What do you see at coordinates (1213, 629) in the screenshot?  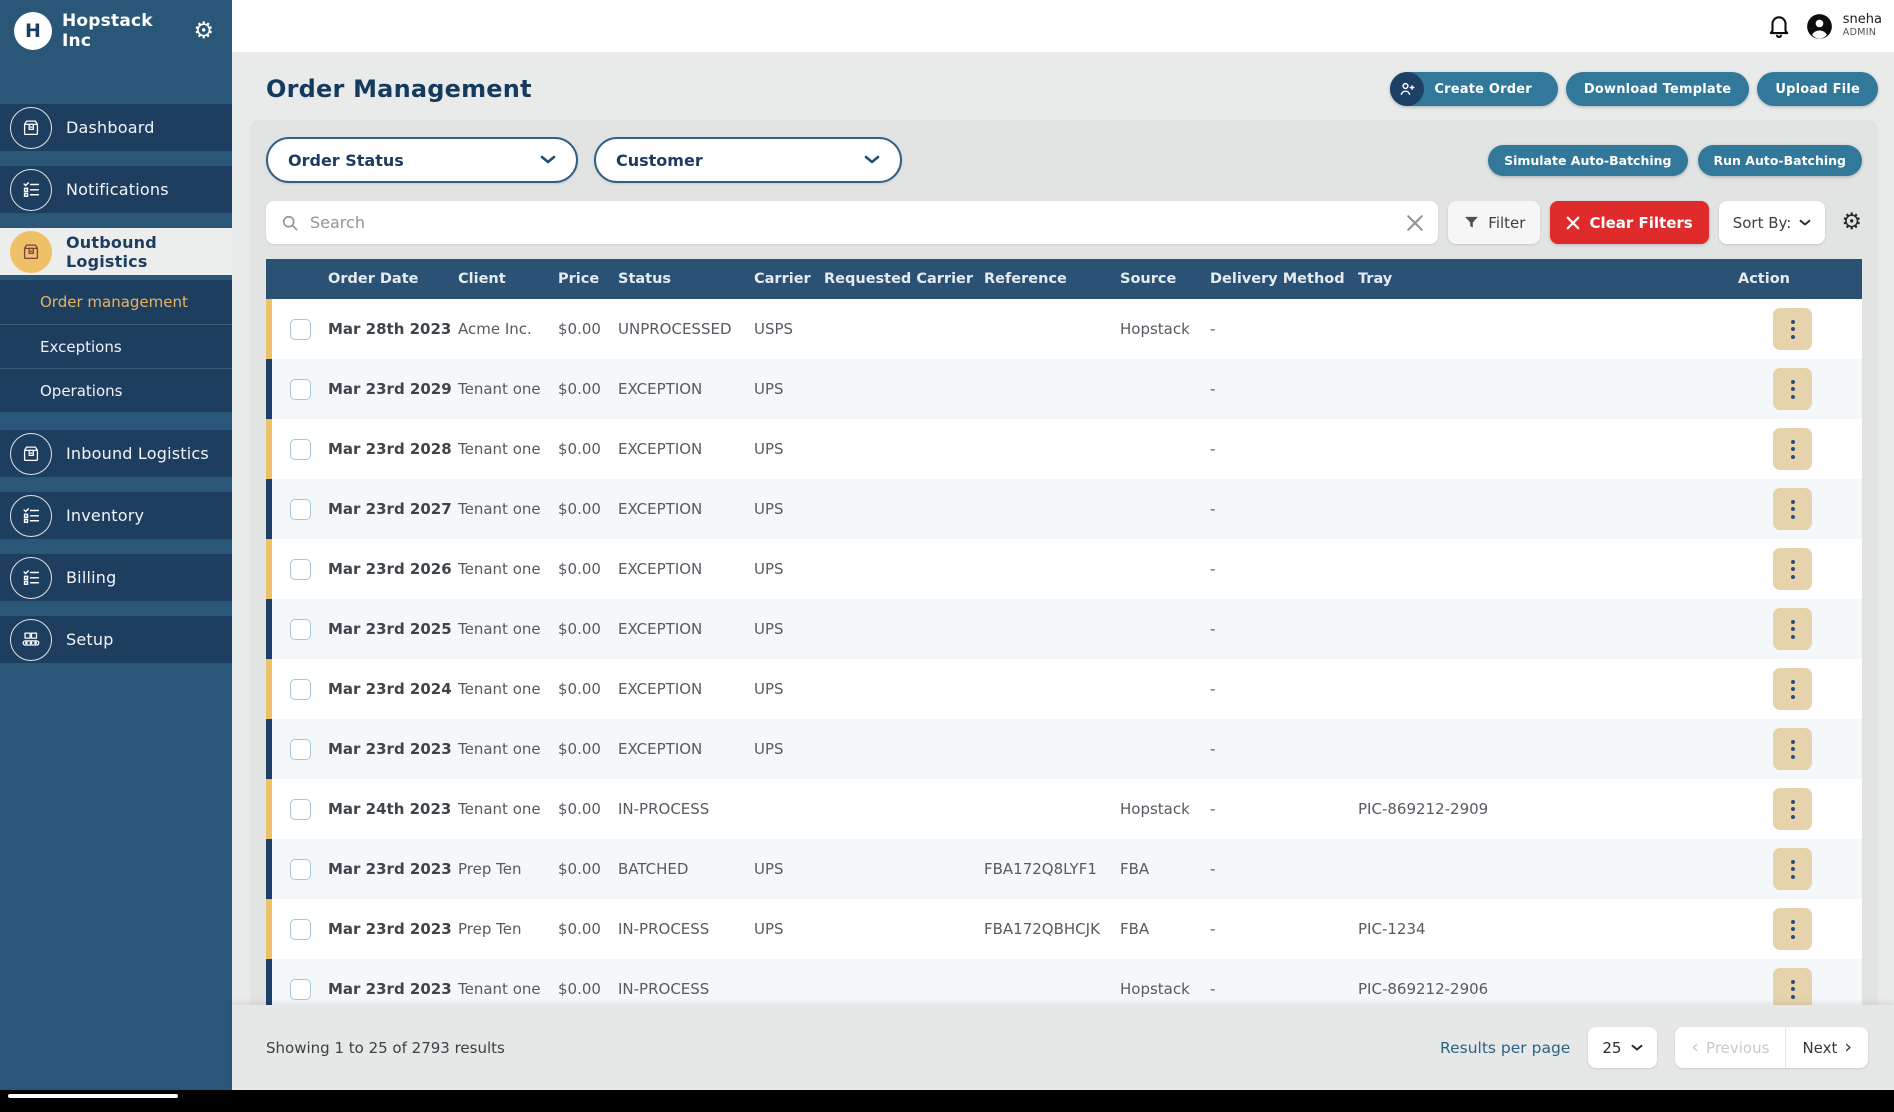 I see `cell-delivery-method: -` at bounding box center [1213, 629].